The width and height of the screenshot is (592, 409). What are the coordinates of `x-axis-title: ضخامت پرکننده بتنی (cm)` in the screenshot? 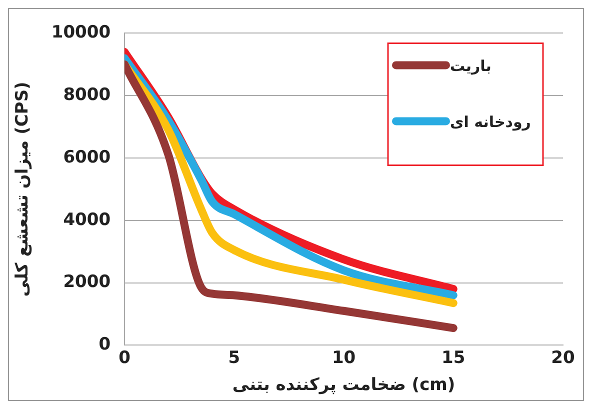 It's located at (344, 385).